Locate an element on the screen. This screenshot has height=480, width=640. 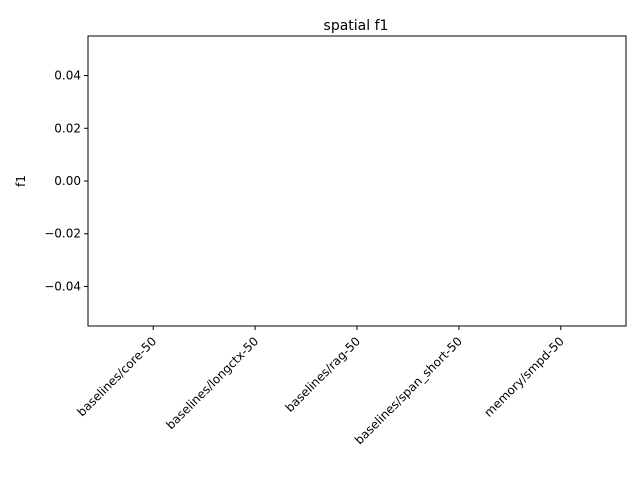
x-tick-label: baselines/longctx-50 is located at coordinates (212, 383).